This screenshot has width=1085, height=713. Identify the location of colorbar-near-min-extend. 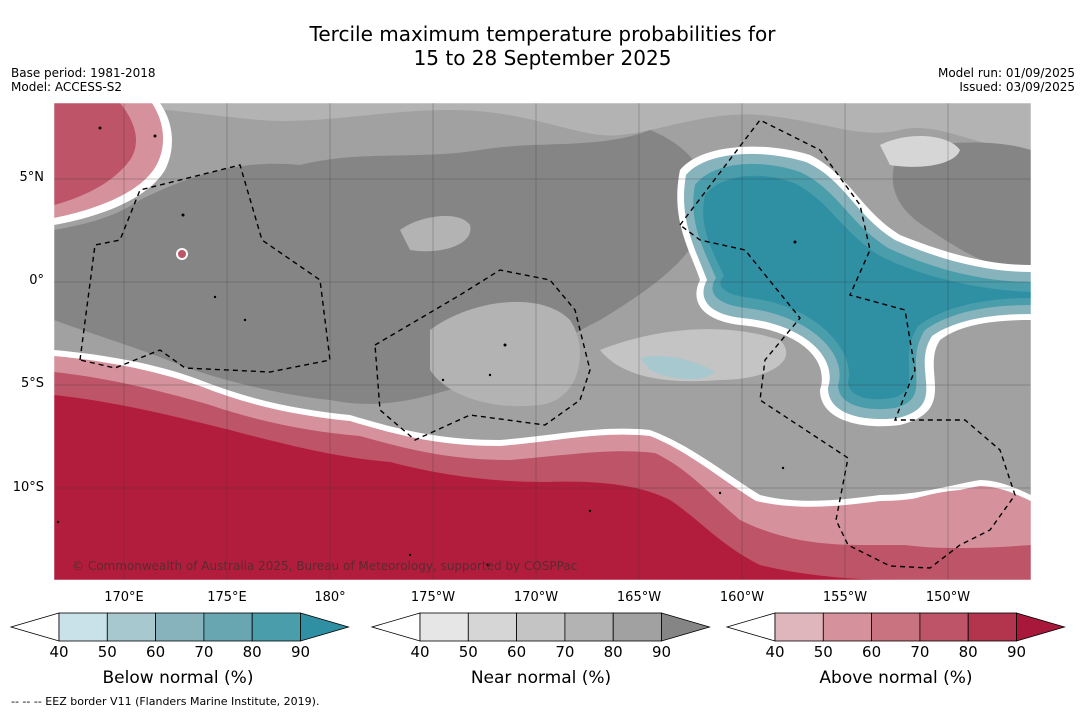
(395, 627).